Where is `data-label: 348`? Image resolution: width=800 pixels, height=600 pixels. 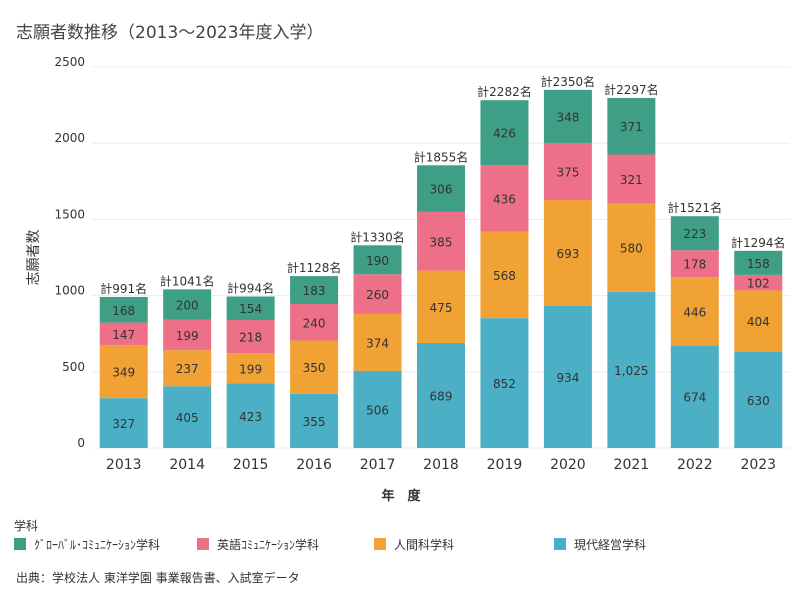 data-label: 348 is located at coordinates (567, 117).